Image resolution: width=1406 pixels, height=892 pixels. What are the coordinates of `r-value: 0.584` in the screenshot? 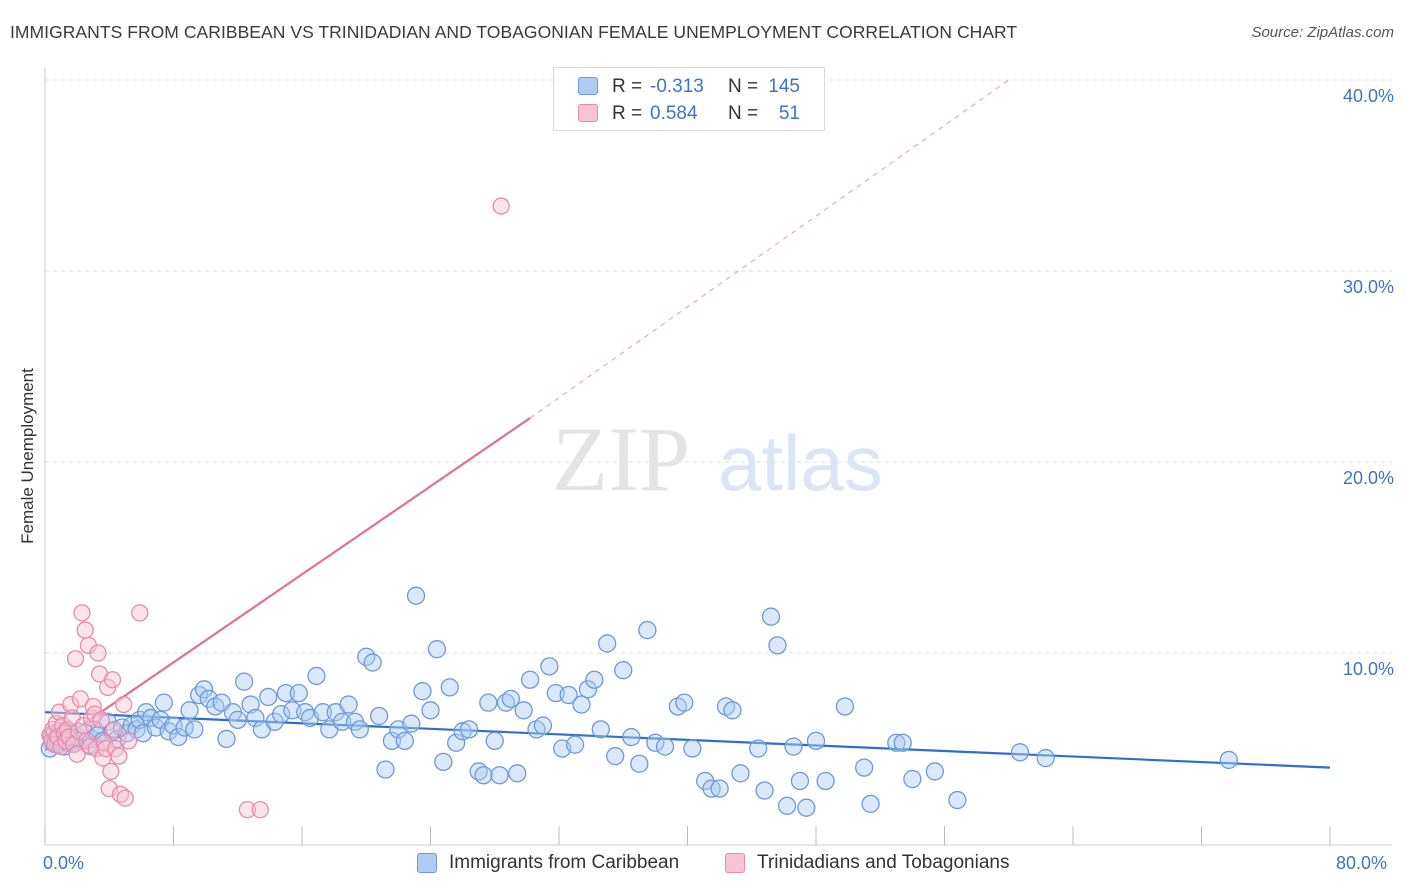 It's located at (674, 113).